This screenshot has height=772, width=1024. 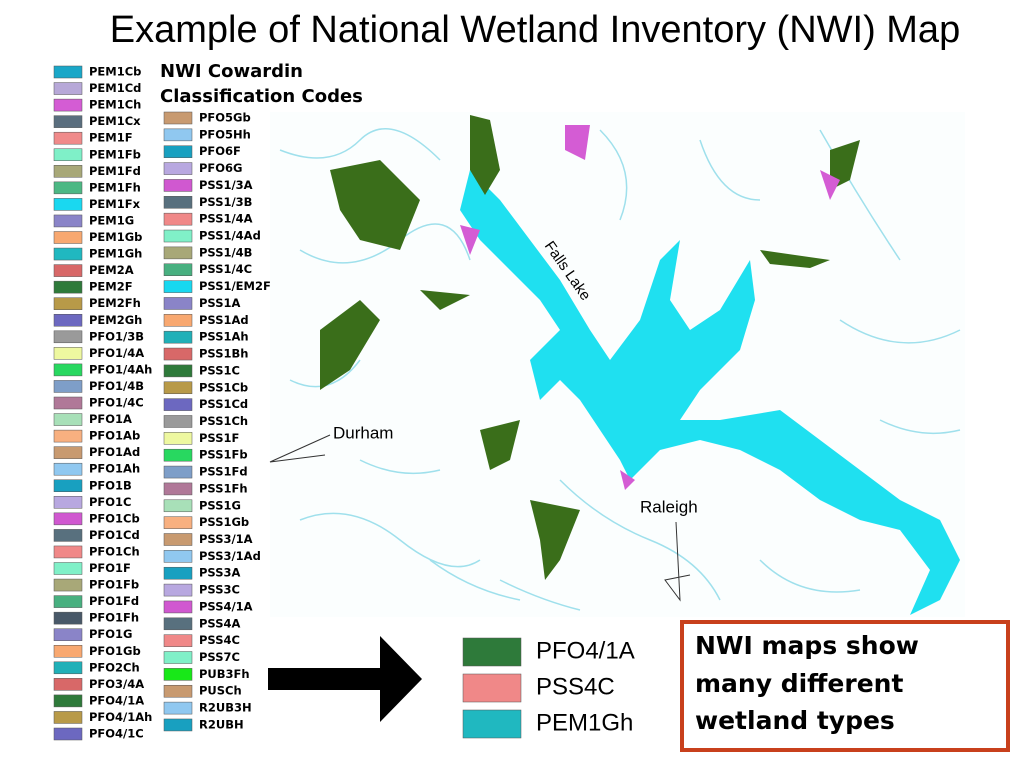 I want to click on legend-label: PSS4/1A, so click(x=226, y=606).